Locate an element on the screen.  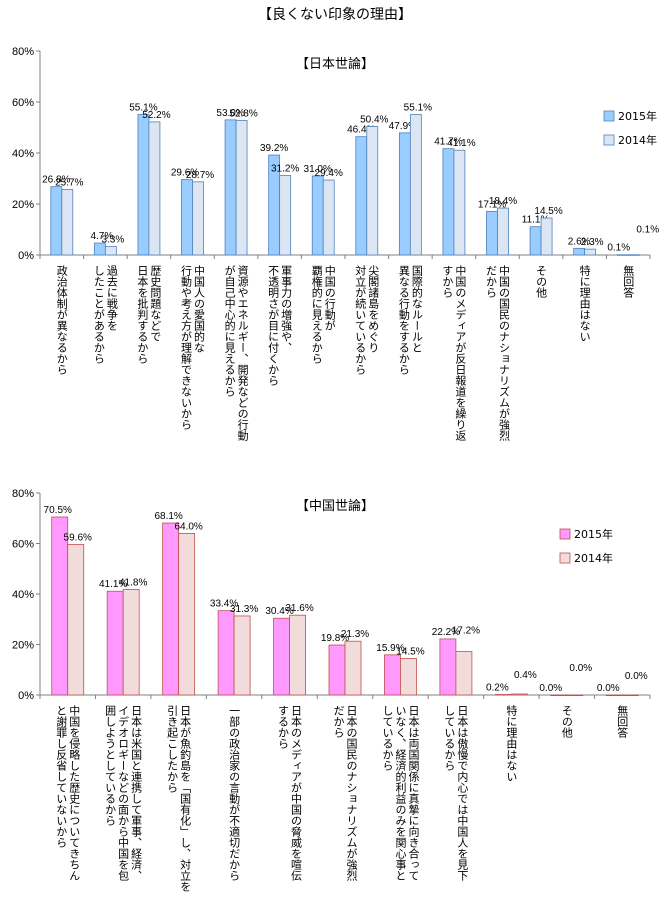
category-label: 一部の政治家の言動が不適切だから is located at coordinates (234, 793).